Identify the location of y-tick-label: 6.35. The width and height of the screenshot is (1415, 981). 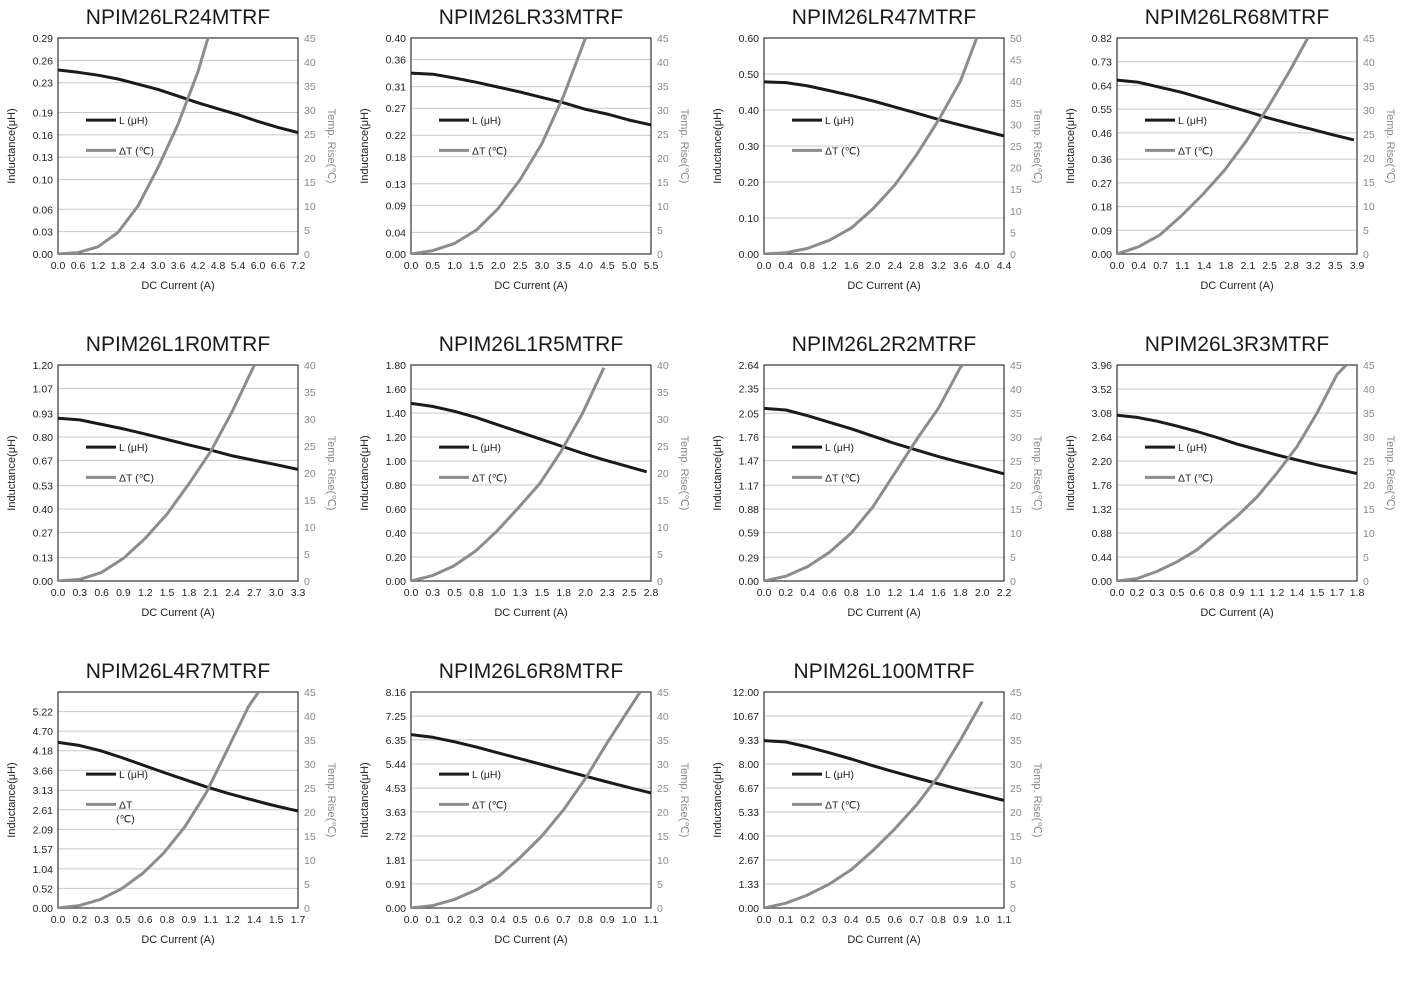
(396, 741).